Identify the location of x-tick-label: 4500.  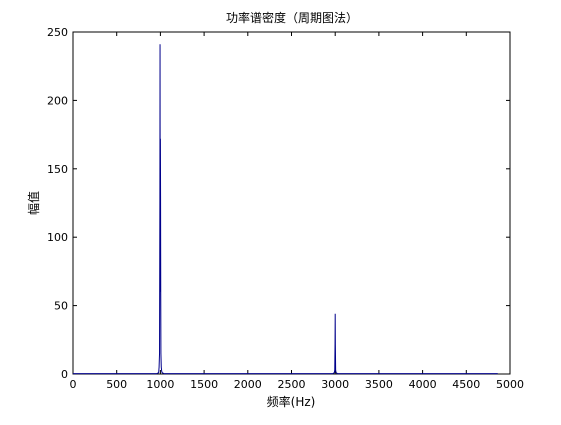
(466, 384).